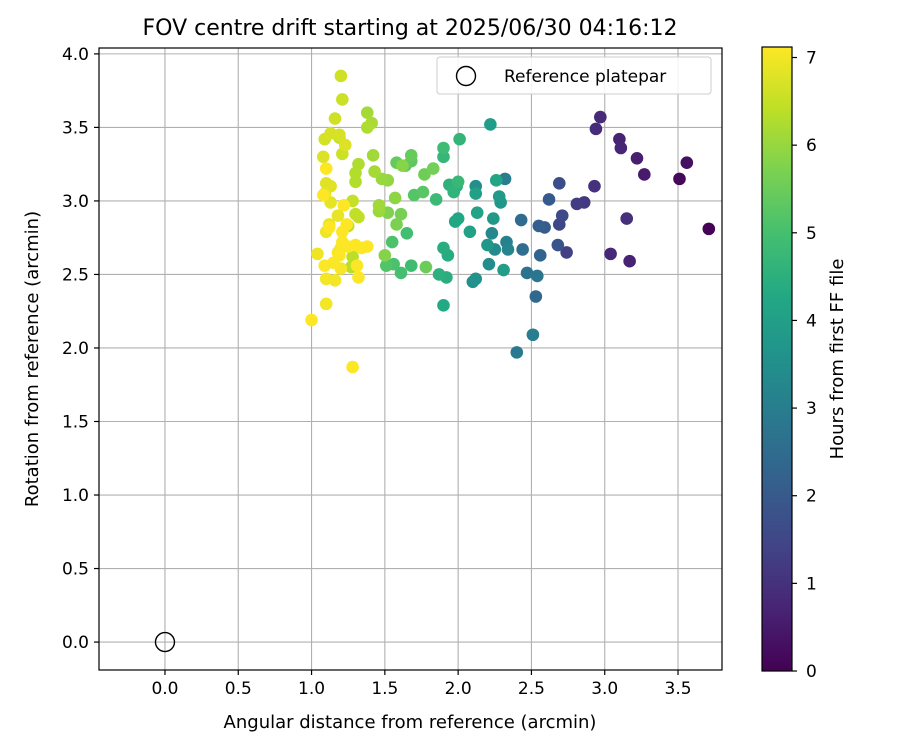 This screenshot has width=900, height=750. I want to click on colorbar, so click(777, 359).